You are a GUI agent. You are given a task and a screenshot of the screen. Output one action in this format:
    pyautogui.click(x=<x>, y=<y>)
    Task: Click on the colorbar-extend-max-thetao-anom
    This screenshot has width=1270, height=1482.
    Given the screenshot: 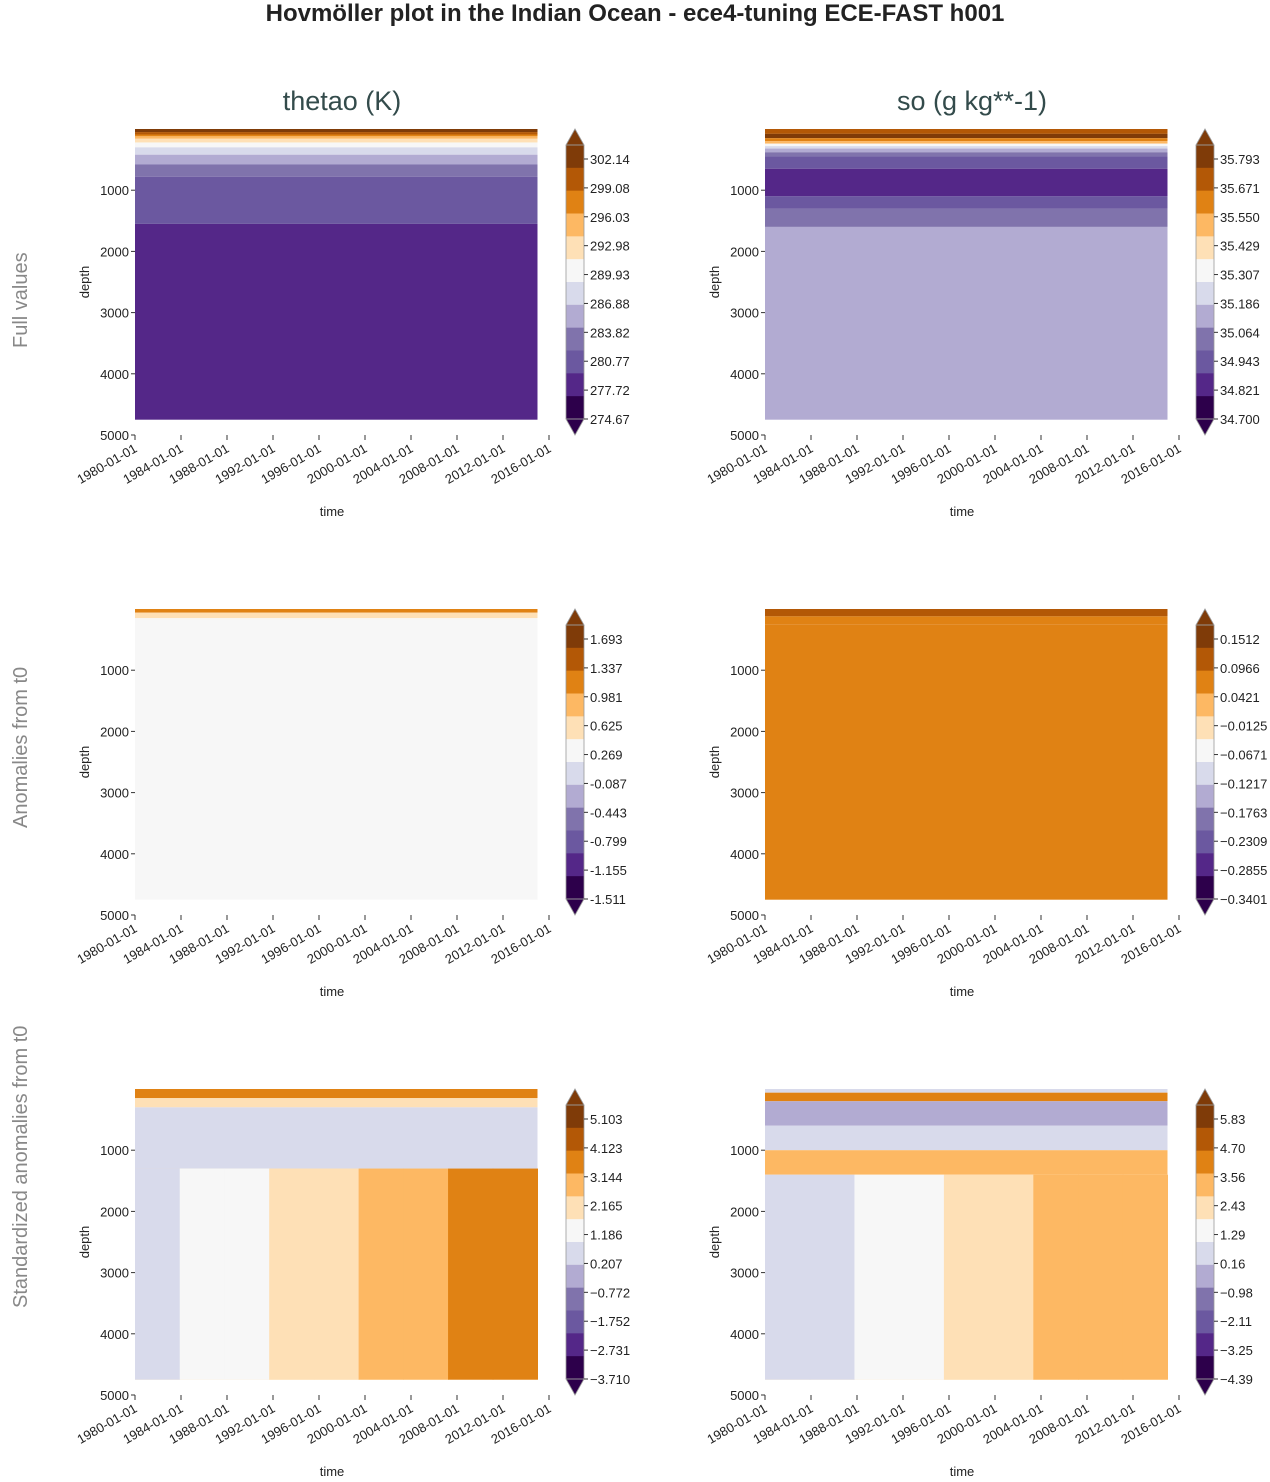 What is the action you would take?
    pyautogui.click(x=575, y=617)
    